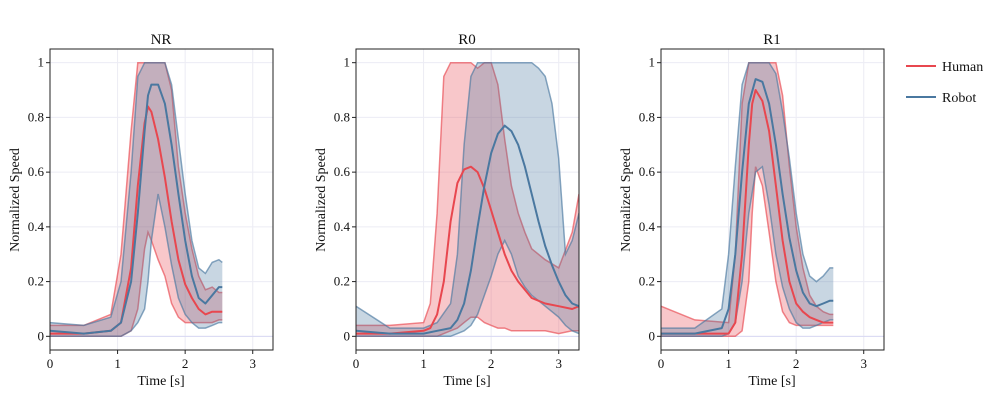  What do you see at coordinates (944, 83) in the screenshot?
I see `legend: Human Robot` at bounding box center [944, 83].